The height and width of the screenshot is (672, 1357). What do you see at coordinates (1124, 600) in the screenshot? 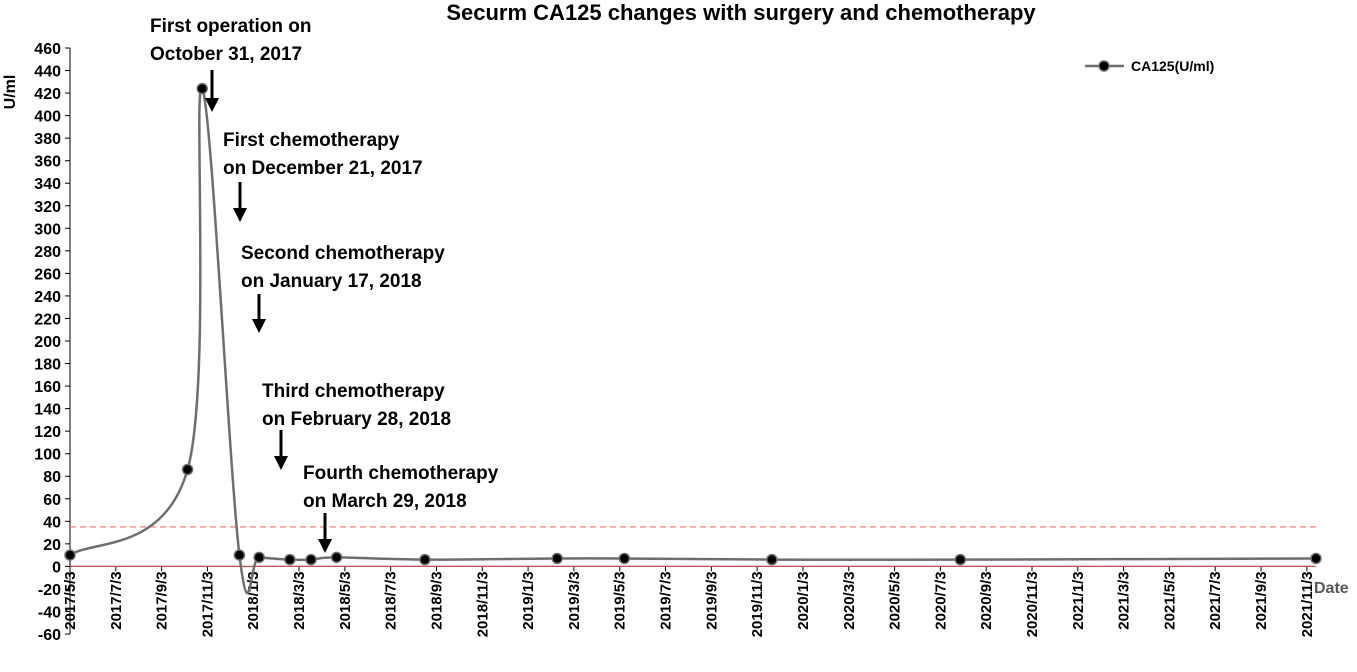
I see `x-tick-label: 2021/3/3` at bounding box center [1124, 600].